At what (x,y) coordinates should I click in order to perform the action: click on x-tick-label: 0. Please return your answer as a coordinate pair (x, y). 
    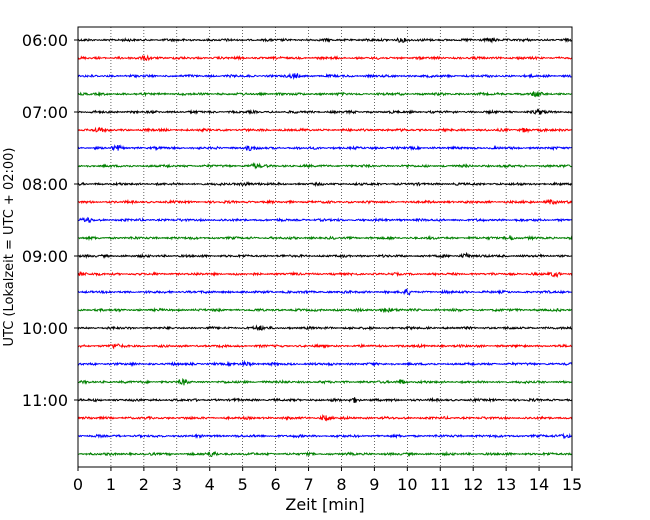
    Looking at the image, I should click on (78, 484).